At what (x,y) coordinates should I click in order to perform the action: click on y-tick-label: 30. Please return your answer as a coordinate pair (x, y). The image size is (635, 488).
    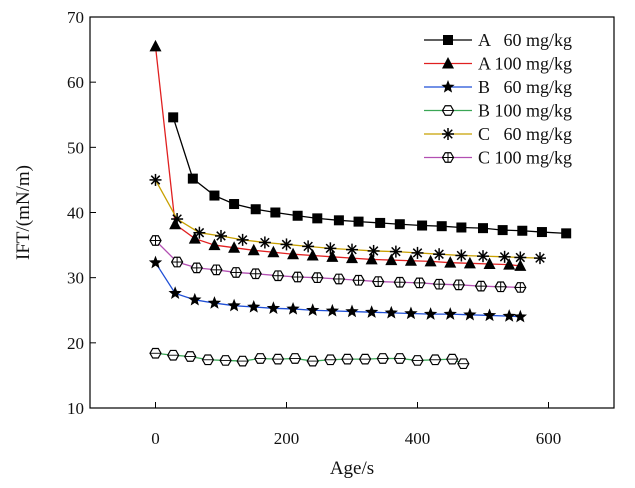
    Looking at the image, I should click on (75, 278).